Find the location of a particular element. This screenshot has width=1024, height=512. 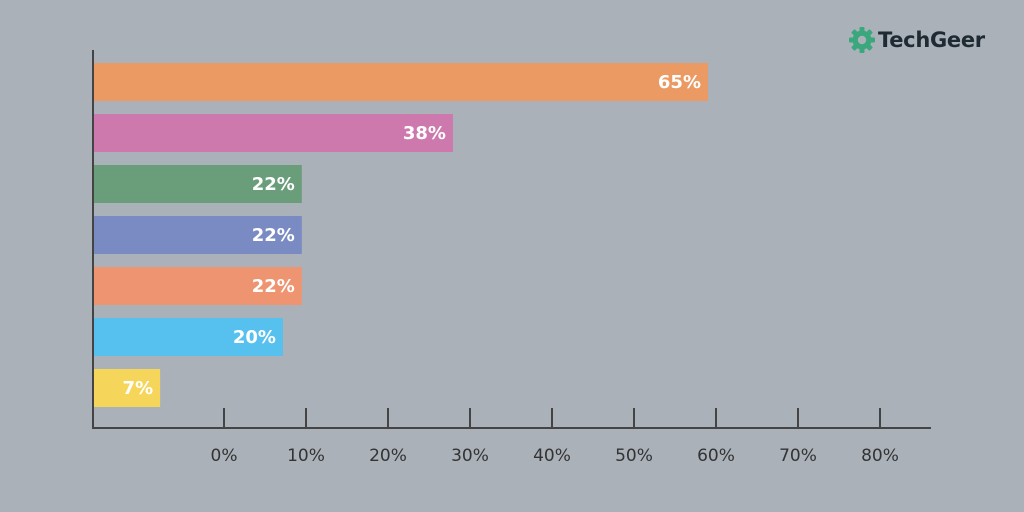

logo-text: TechGeer is located at coordinates (931, 40).